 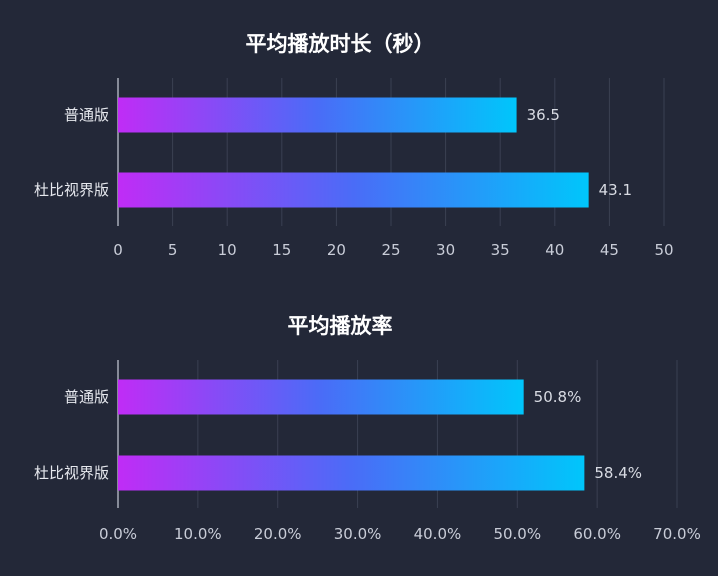 What do you see at coordinates (227, 250) in the screenshot?
I see `x-tick-label: 10` at bounding box center [227, 250].